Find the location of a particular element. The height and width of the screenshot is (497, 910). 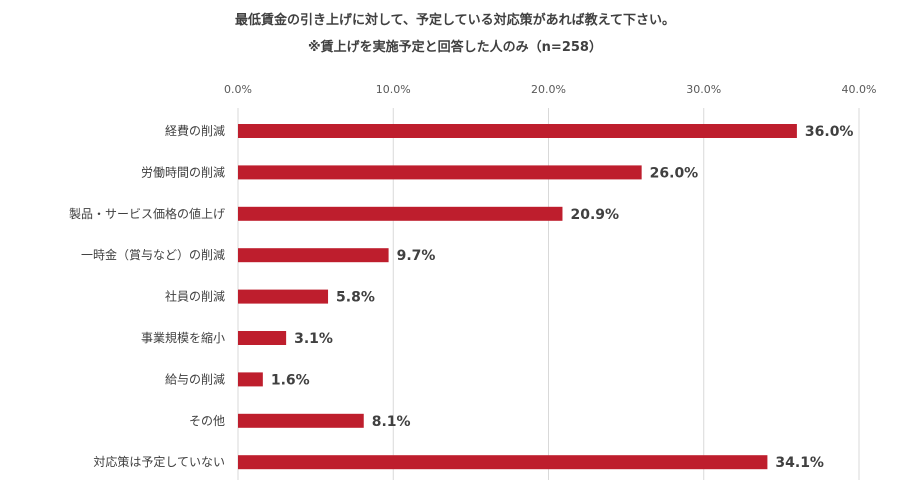

category-label: 事業規模を縮小 is located at coordinates (183, 337).